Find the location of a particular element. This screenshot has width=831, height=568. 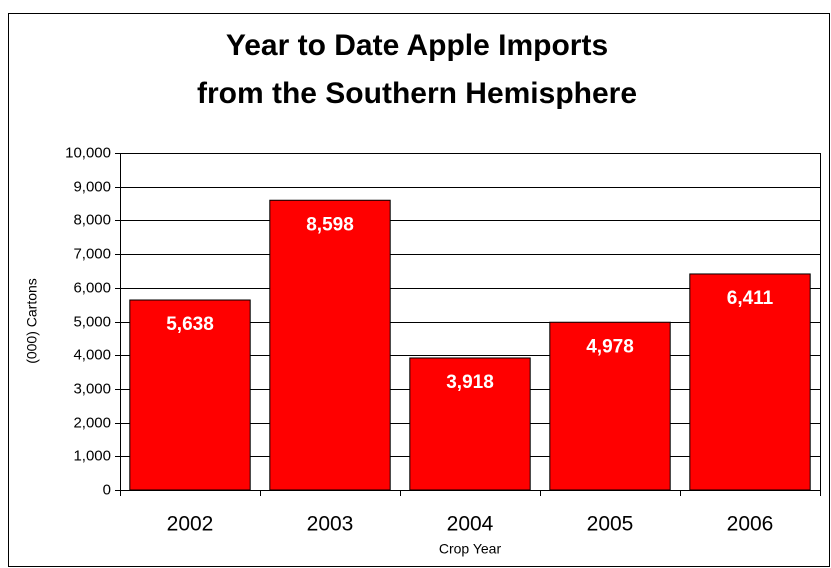

y-tick-label: 8,000 is located at coordinates (92, 219).